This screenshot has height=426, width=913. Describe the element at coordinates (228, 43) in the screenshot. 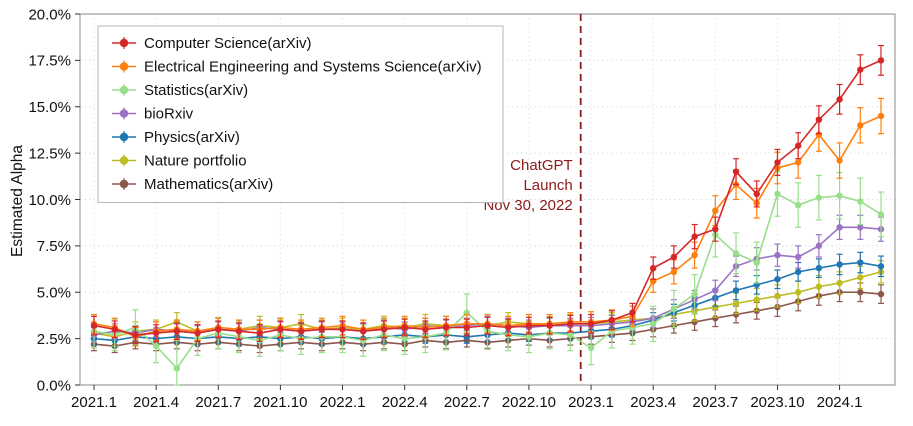

I see `legend-label: Computer Science(arXiv)` at that location.